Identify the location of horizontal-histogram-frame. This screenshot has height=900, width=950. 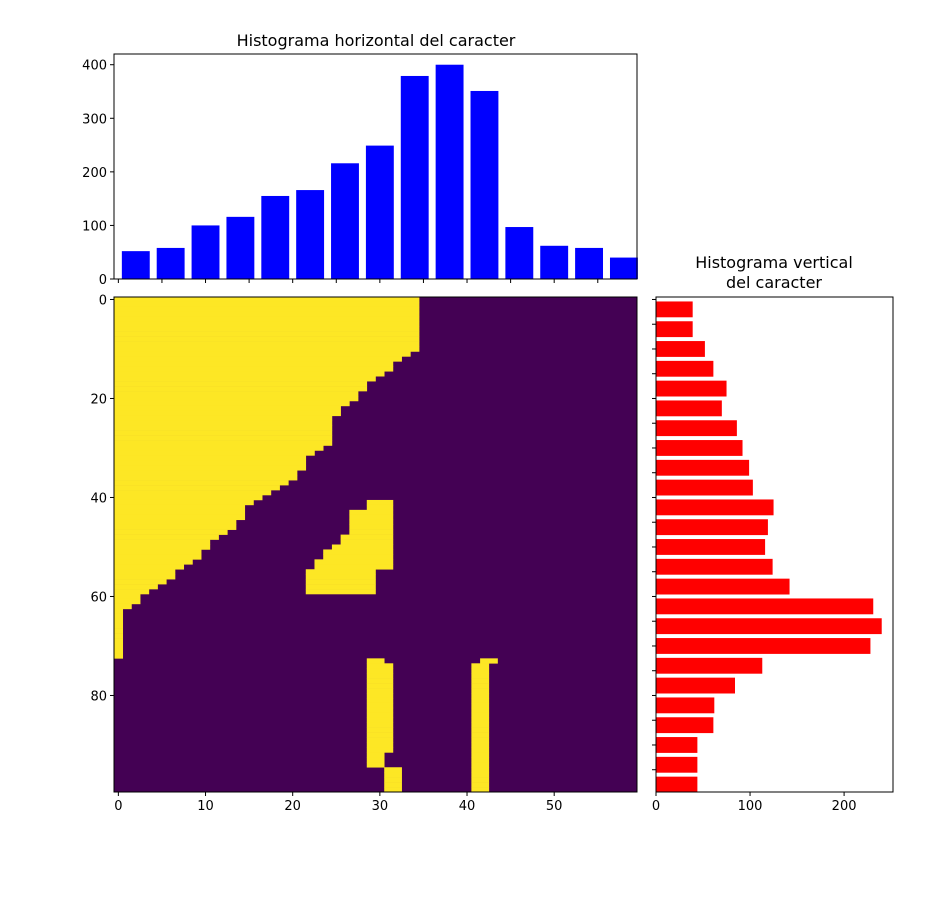
(375, 166).